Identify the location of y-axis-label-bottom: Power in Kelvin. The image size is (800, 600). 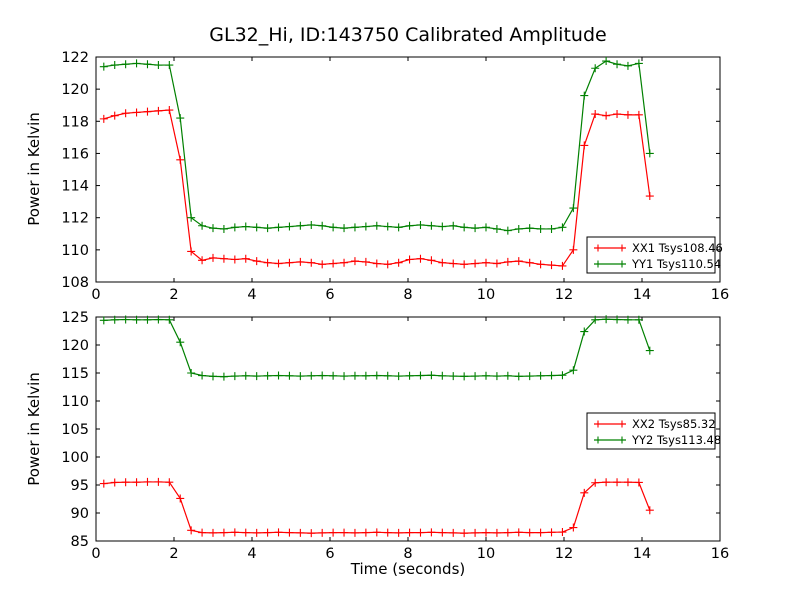
(34, 429).